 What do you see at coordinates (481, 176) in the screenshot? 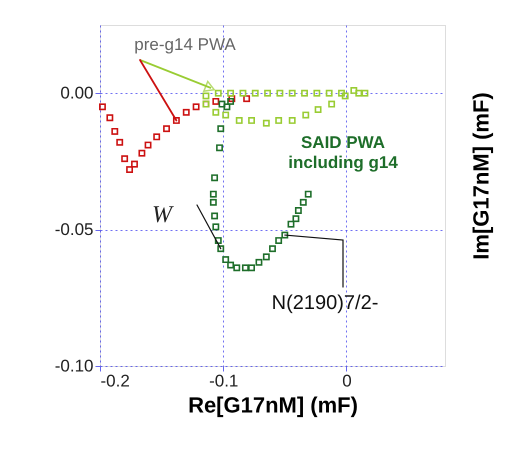
I see `y-axis-title: Im[G17nM] (mF)` at bounding box center [481, 176].